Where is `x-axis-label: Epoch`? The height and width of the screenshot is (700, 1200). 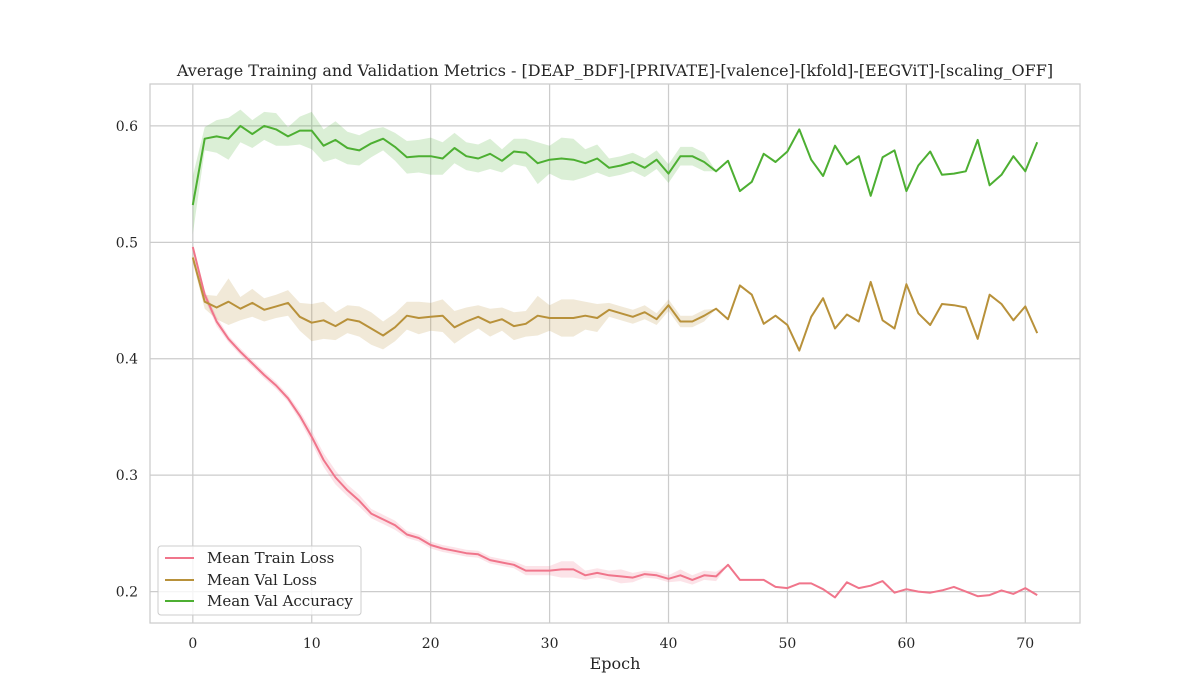
x-axis-label: Epoch is located at coordinates (615, 663).